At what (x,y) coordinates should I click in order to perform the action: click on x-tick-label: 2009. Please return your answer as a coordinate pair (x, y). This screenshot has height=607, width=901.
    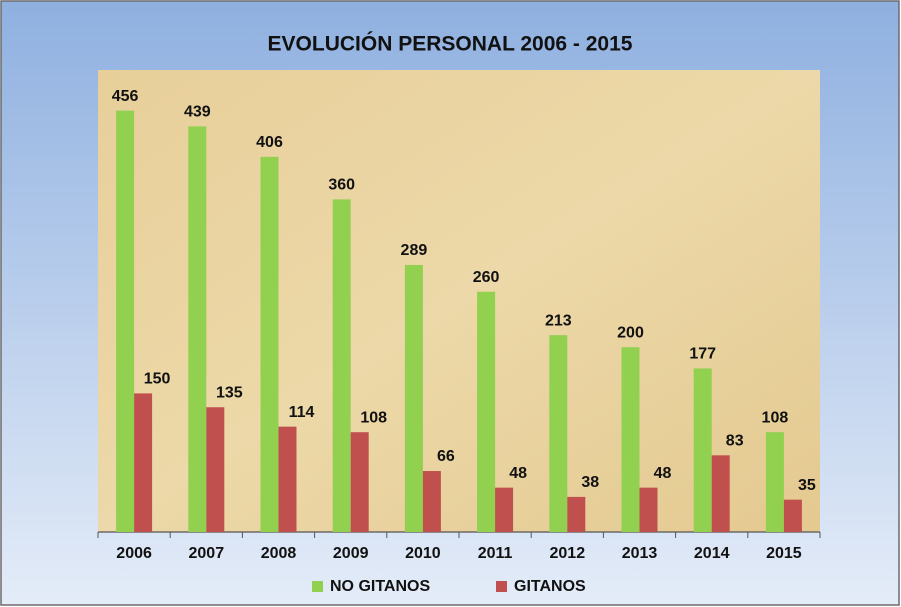
    Looking at the image, I should click on (351, 553).